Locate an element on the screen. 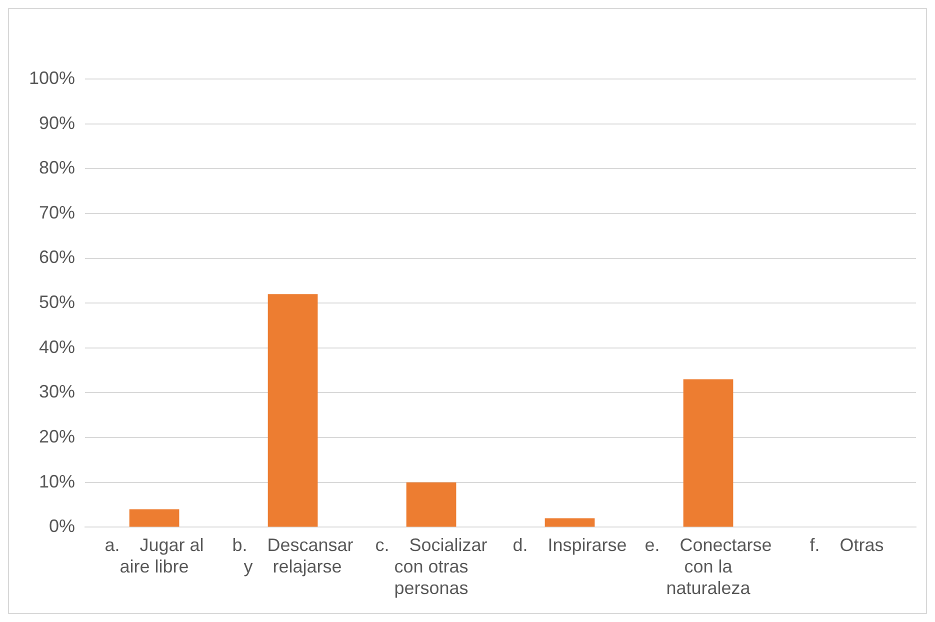 This screenshot has height=622, width=935. y-tick-label: 30% is located at coordinates (57, 392).